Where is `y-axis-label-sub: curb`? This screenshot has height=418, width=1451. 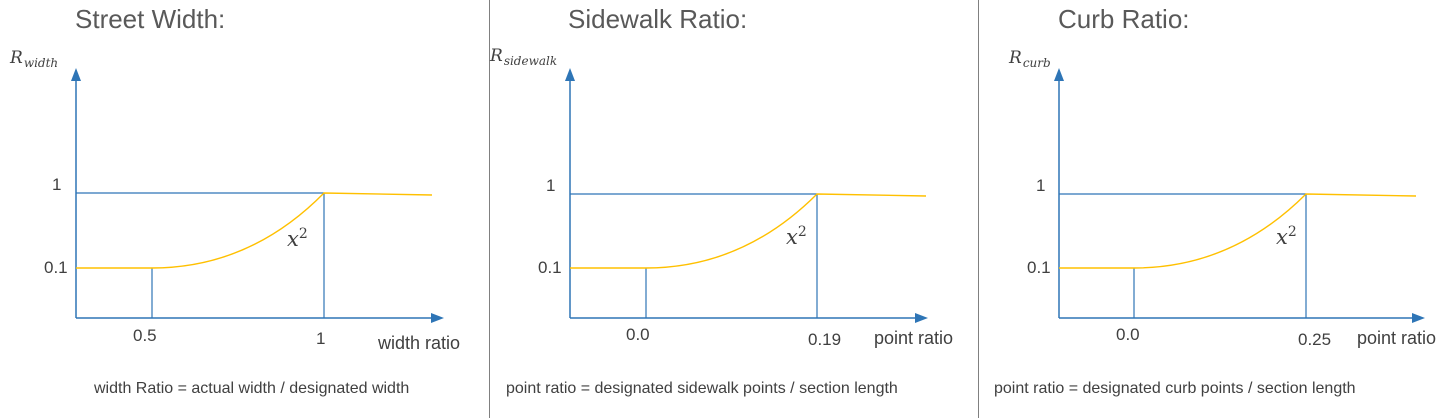
y-axis-label-sub: curb is located at coordinates (1036, 63).